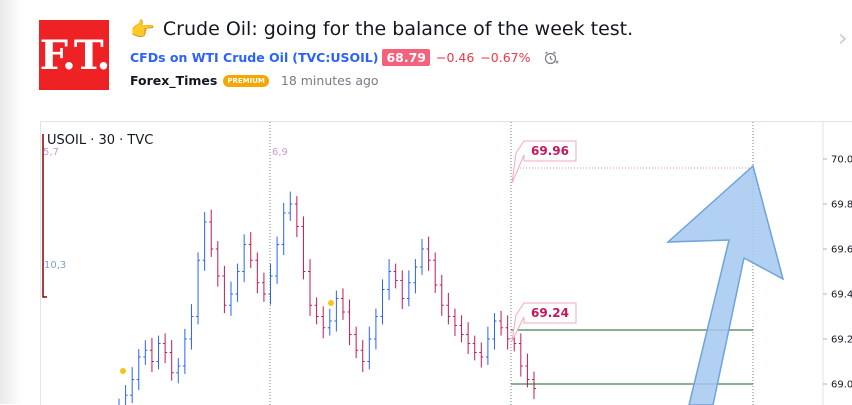 The width and height of the screenshot is (852, 405). I want to click on author-row: Forex_Times PREMIUM 18 minutes ago, so click(254, 80).